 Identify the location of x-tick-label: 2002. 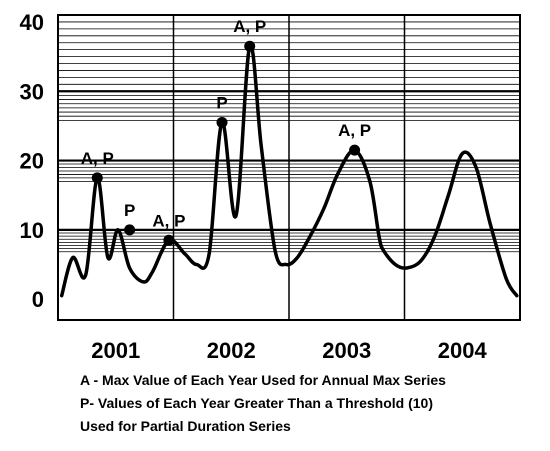
(231, 350).